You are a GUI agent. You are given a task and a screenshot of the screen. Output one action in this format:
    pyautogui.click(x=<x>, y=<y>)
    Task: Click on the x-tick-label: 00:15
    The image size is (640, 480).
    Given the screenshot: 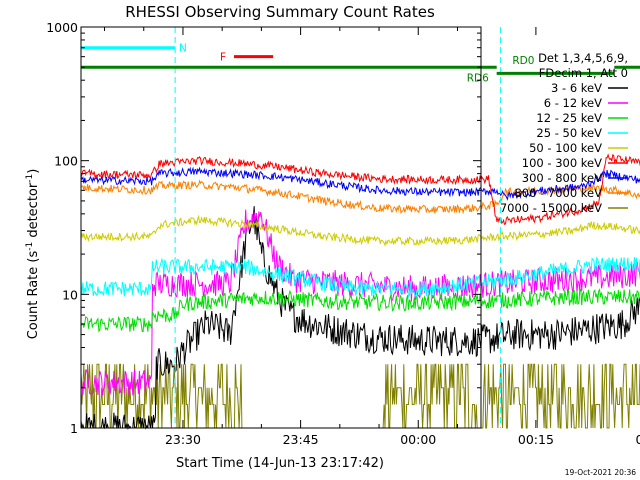 What is the action you would take?
    pyautogui.click(x=536, y=439)
    